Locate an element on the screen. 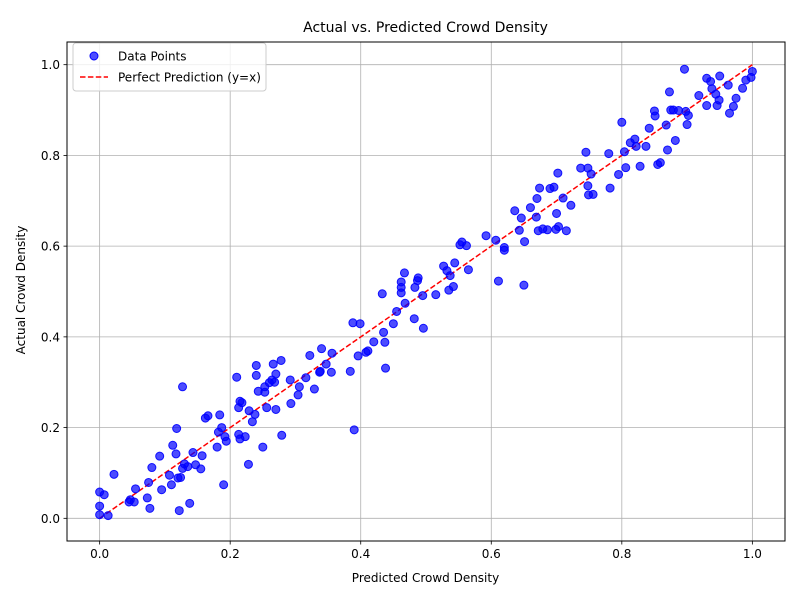  legend: Data Points Perfect Prediction (y=x) is located at coordinates (169, 67).